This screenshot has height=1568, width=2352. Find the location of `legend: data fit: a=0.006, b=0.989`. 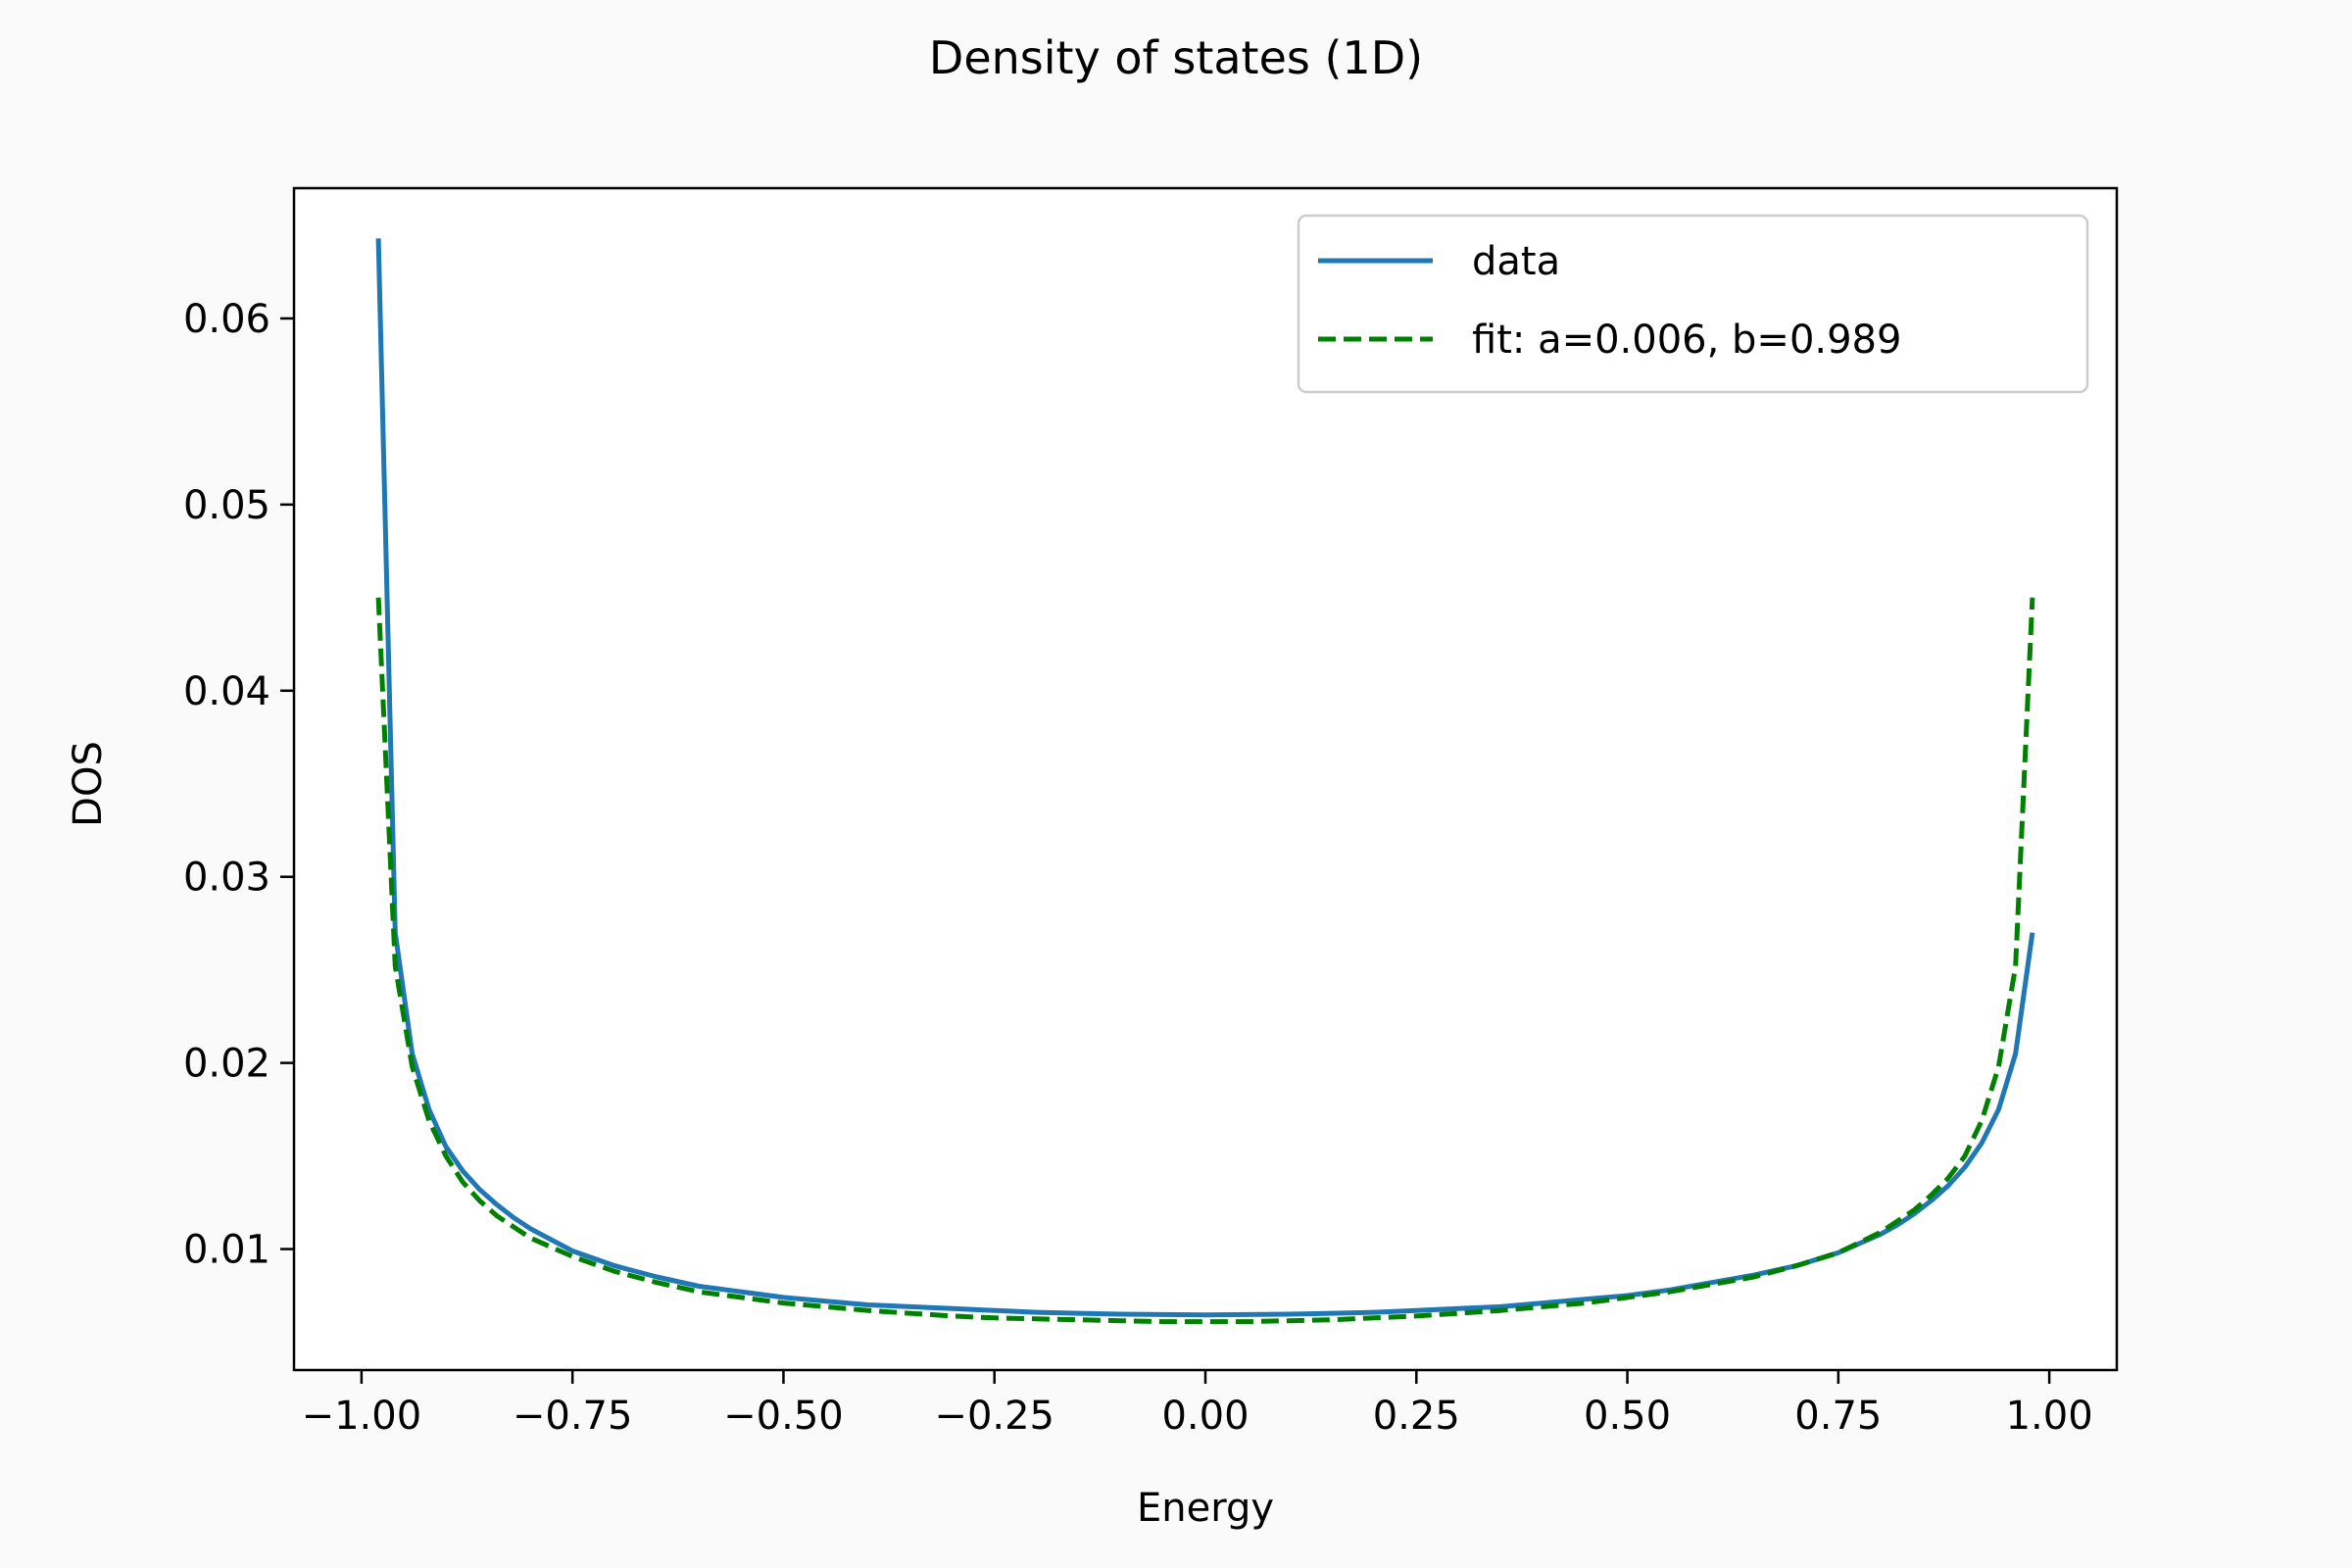

legend: data fit: a=0.006, b=0.989 is located at coordinates (1693, 304).